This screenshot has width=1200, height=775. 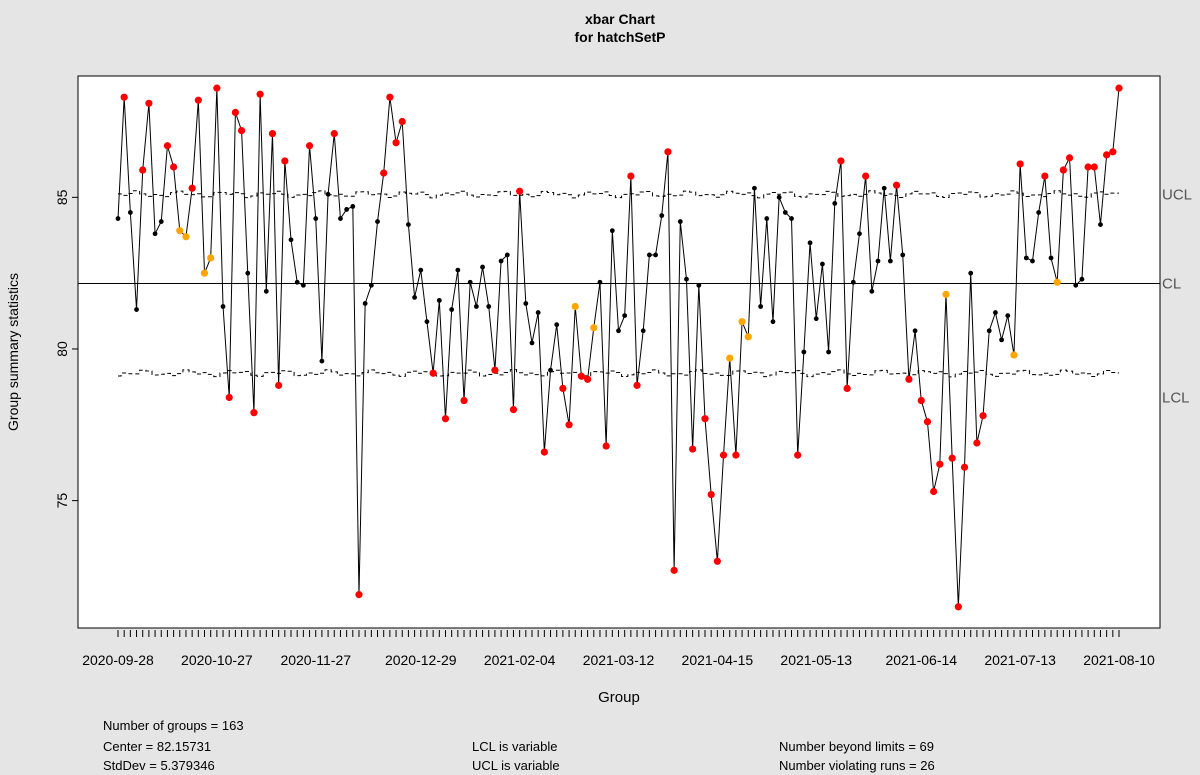 What do you see at coordinates (62, 197) in the screenshot?
I see `y-tick-label: 85` at bounding box center [62, 197].